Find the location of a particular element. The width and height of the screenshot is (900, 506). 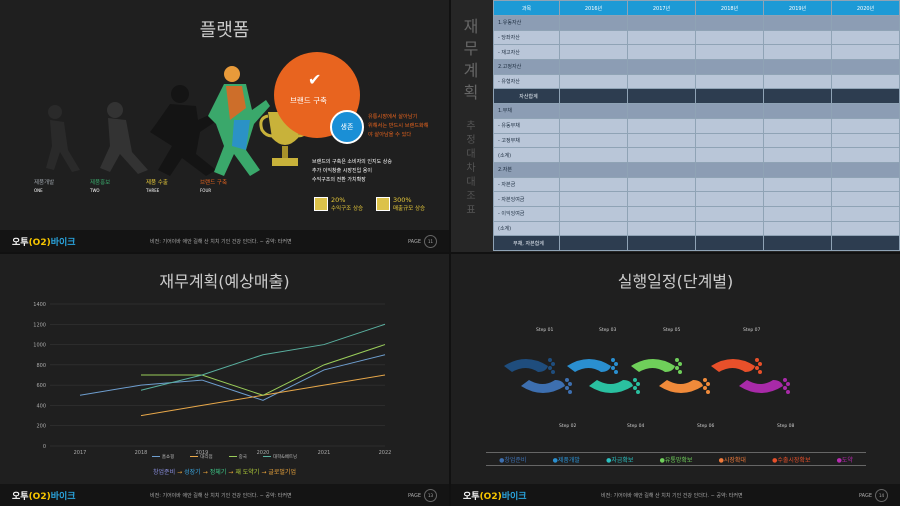

table-row: - 재고자산 is located at coordinates (696, 52).